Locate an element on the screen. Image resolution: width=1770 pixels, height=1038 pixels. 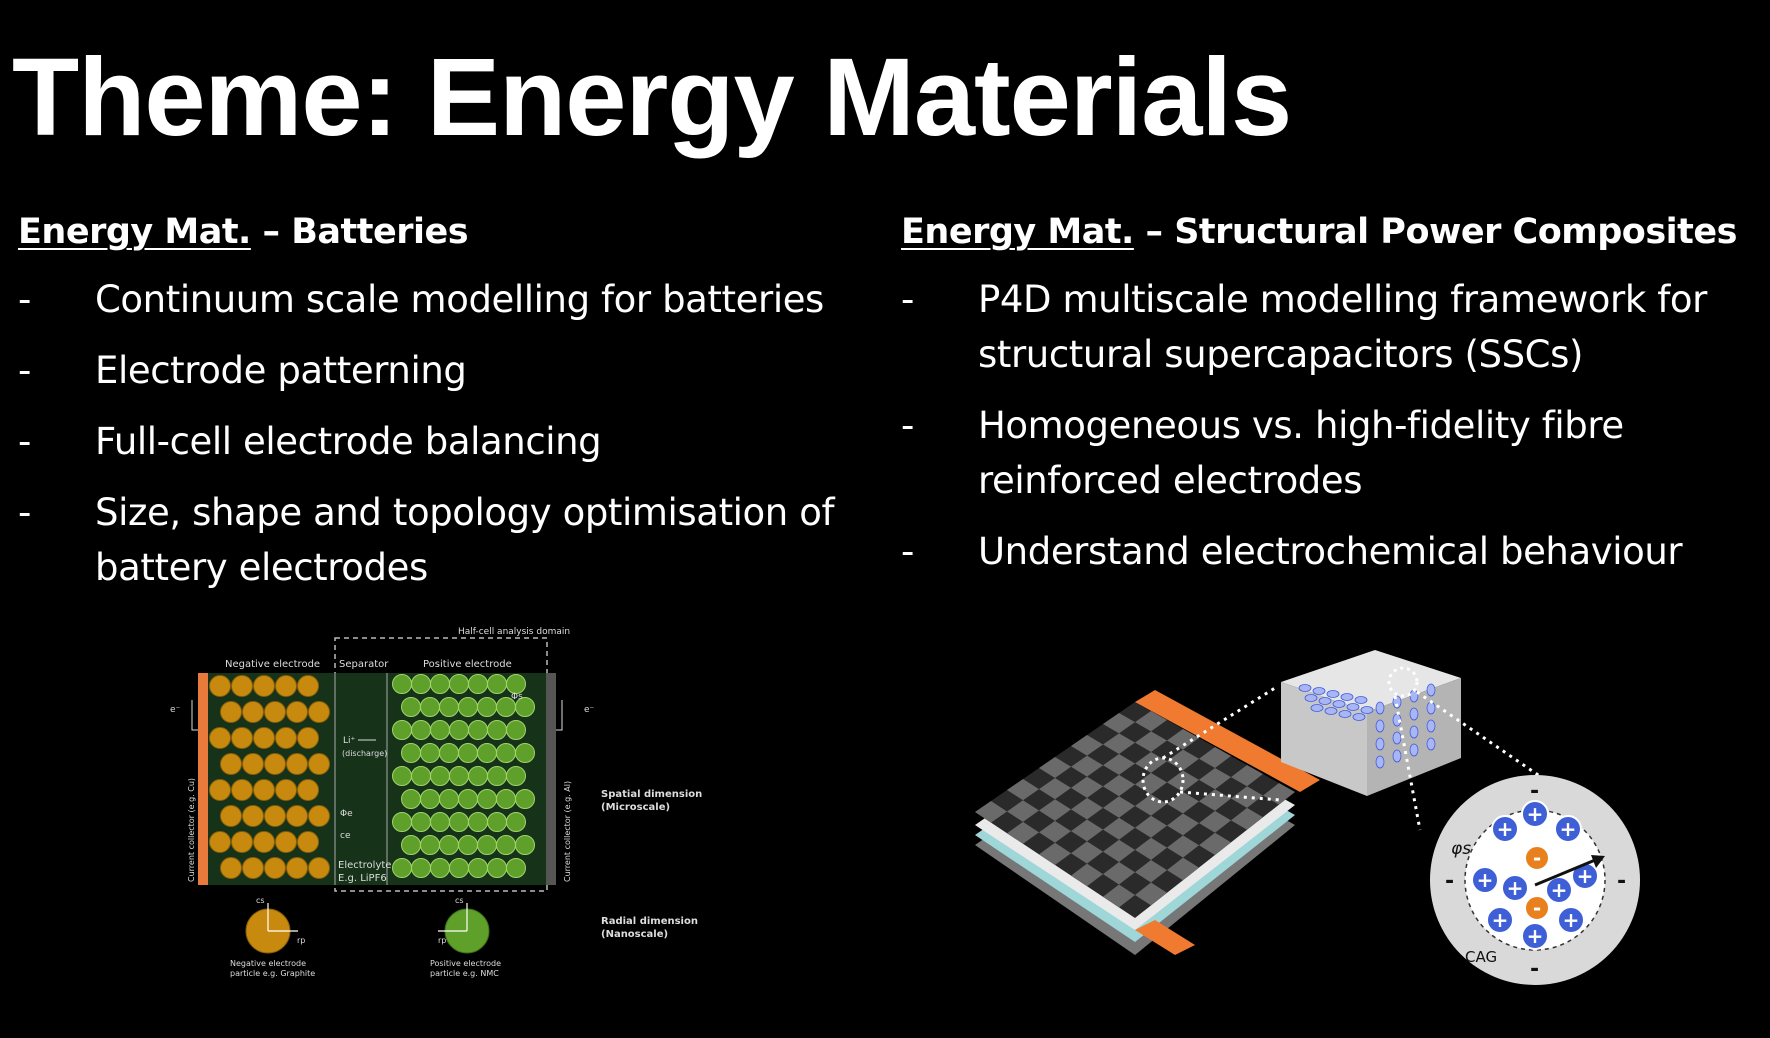
current-collector-tab is located at coordinates (1227, 741).